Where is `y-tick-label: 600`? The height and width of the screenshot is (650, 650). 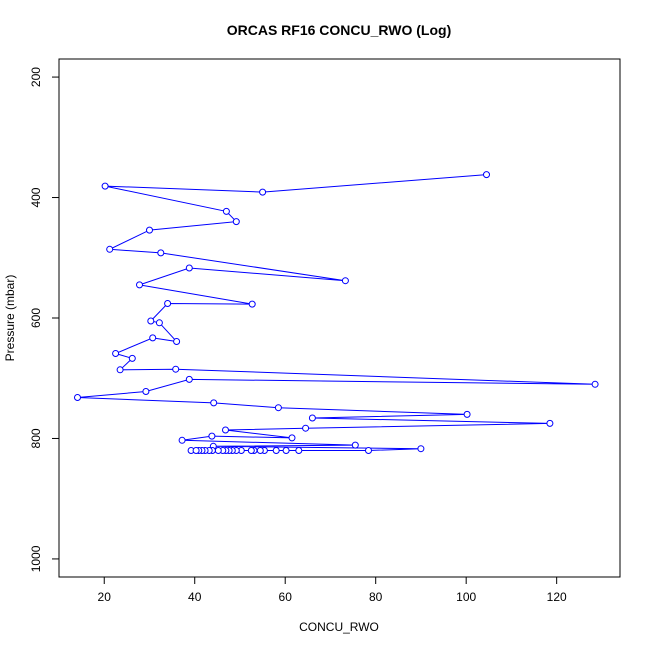
y-tick-label: 600 is located at coordinates (36, 318).